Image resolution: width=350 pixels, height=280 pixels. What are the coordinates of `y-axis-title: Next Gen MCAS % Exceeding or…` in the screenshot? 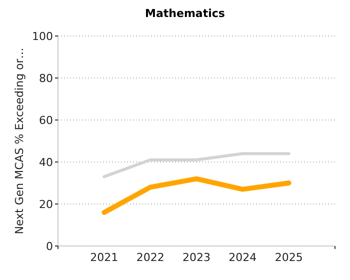 It's located at (19, 141).